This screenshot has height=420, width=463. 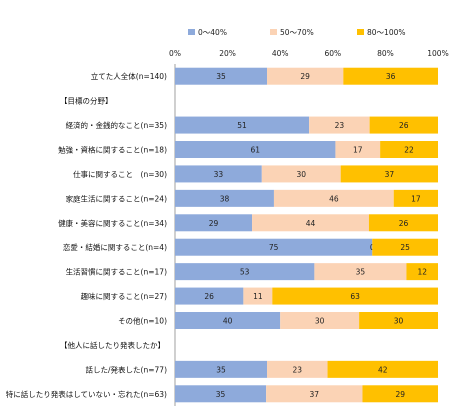 I want to click on row-label: 仕事に関すること (n=30), so click(x=120, y=174).